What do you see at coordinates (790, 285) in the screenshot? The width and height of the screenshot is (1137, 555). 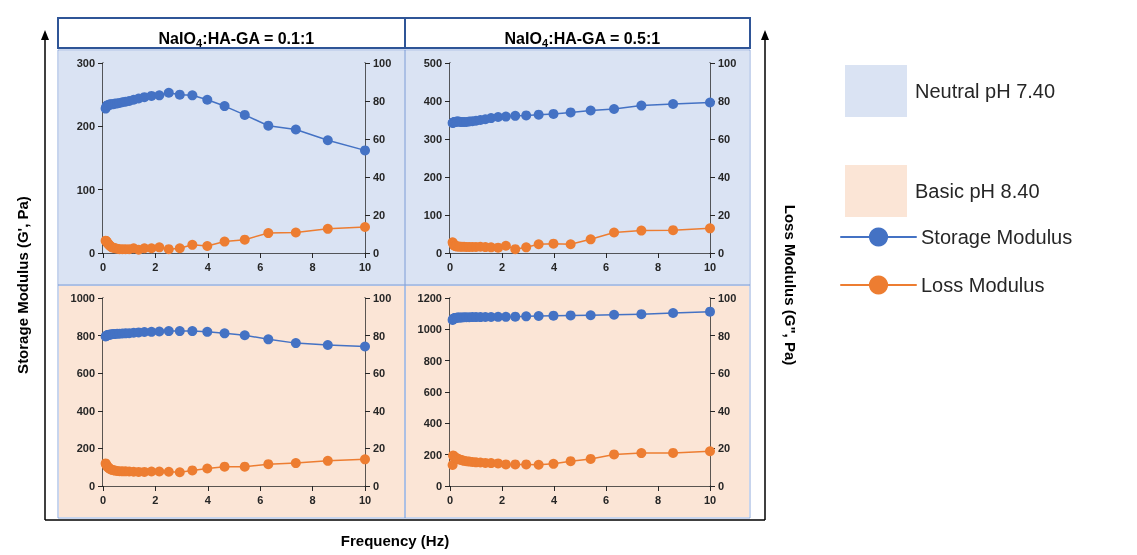 I see `y2-axis-title: Loss Modulus (G", Pa)` at bounding box center [790, 285].